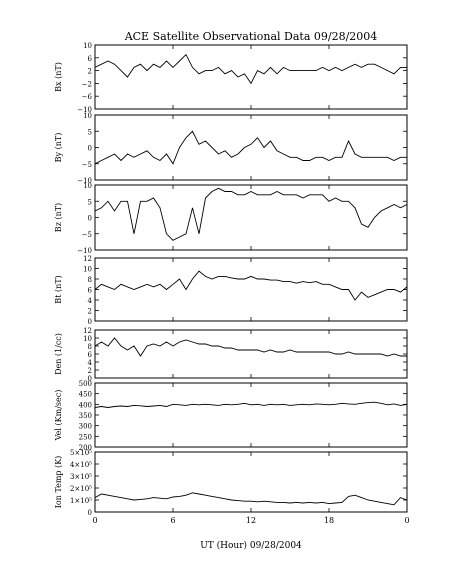 The image size is (453, 571). What do you see at coordinates (85, 416) in the screenshot?
I see `y-tick-label: 350` at bounding box center [85, 416].